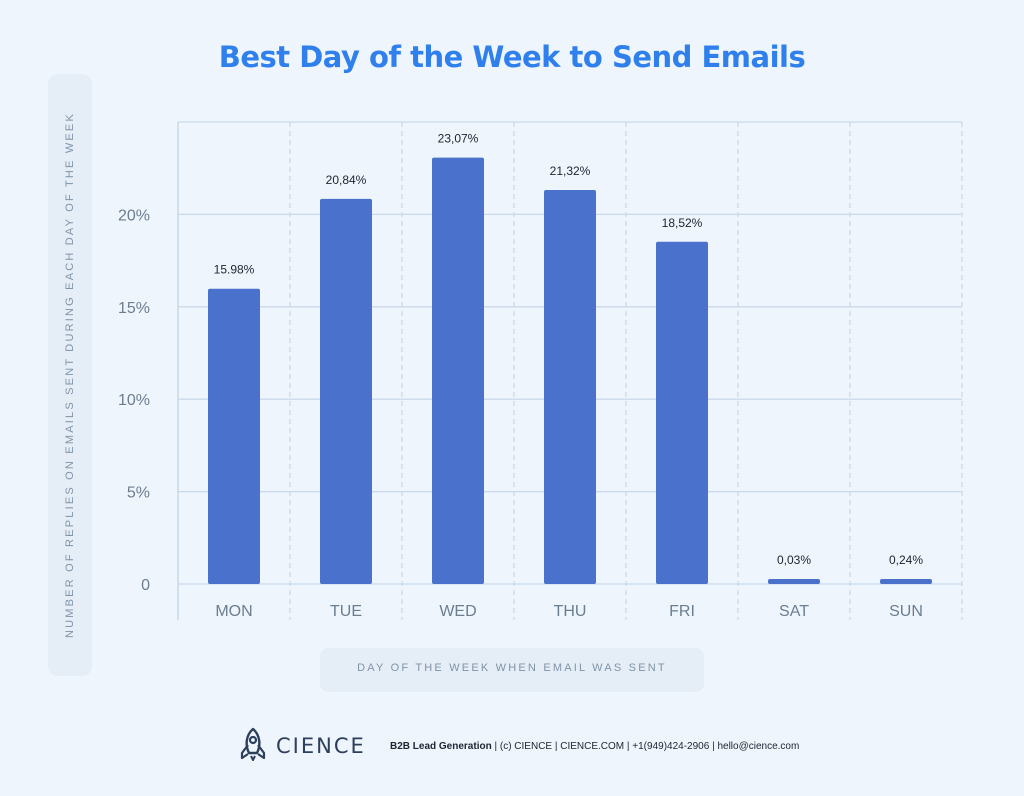 This screenshot has height=796, width=1024. What do you see at coordinates (794, 611) in the screenshot?
I see `x-tick-label: SAT` at bounding box center [794, 611].